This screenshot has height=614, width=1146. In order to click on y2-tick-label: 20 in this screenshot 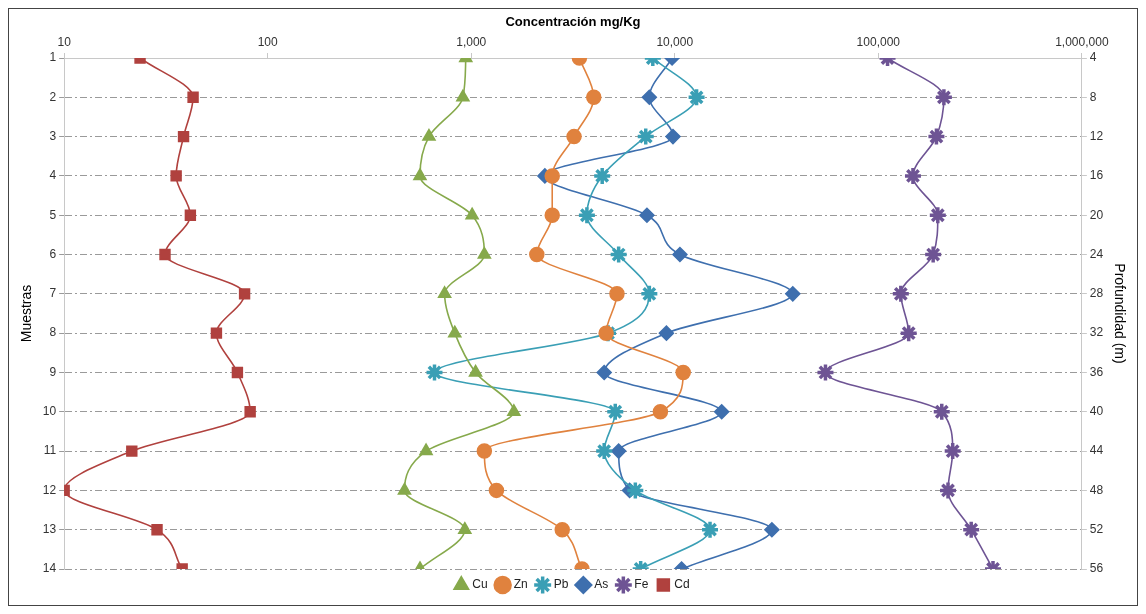, I will do `click(1096, 214)`.